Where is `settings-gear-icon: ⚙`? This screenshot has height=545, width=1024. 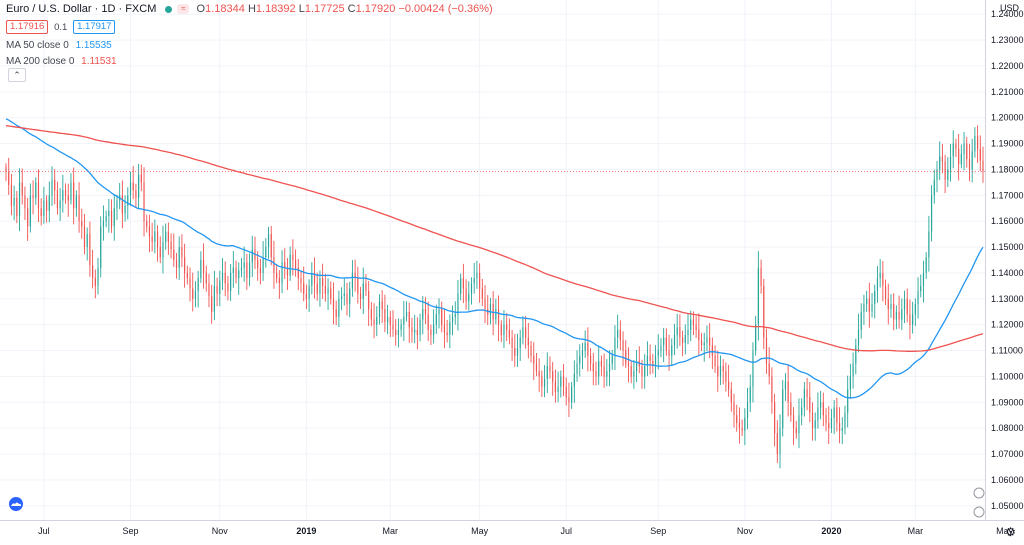 settings-gear-icon: ⚙ is located at coordinates (1010, 532).